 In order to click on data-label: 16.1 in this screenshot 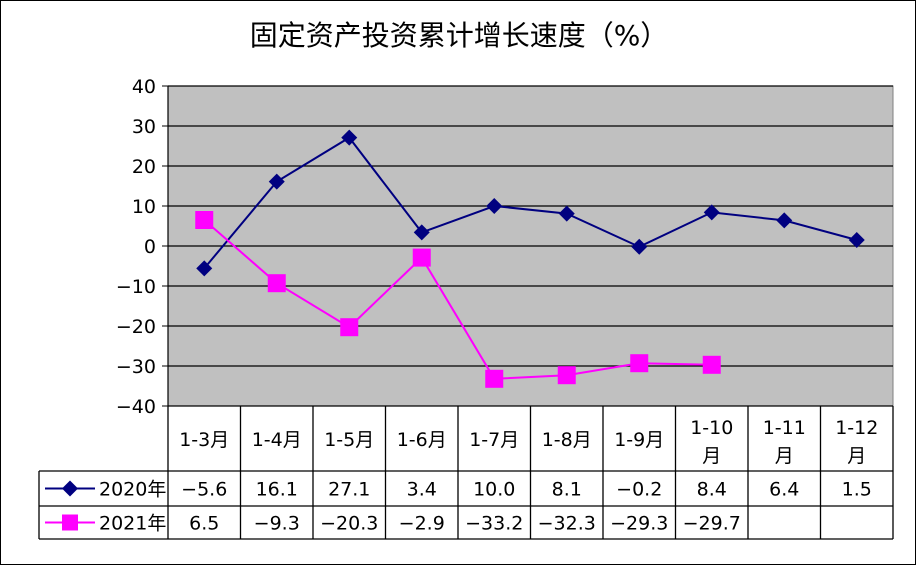, I will do `click(277, 490)`.